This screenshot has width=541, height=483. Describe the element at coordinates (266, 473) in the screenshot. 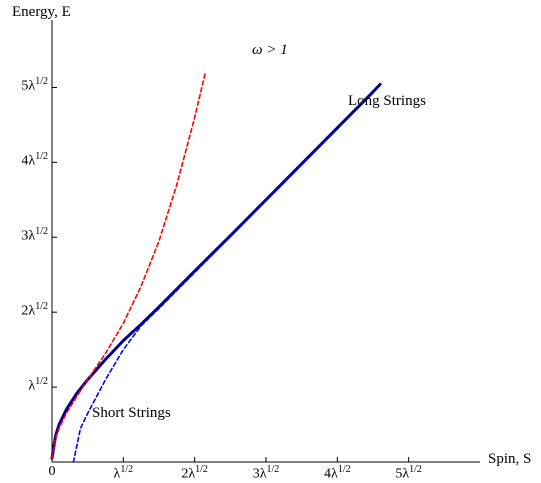

I see `x-tick-label: 3λ1/2` at that location.